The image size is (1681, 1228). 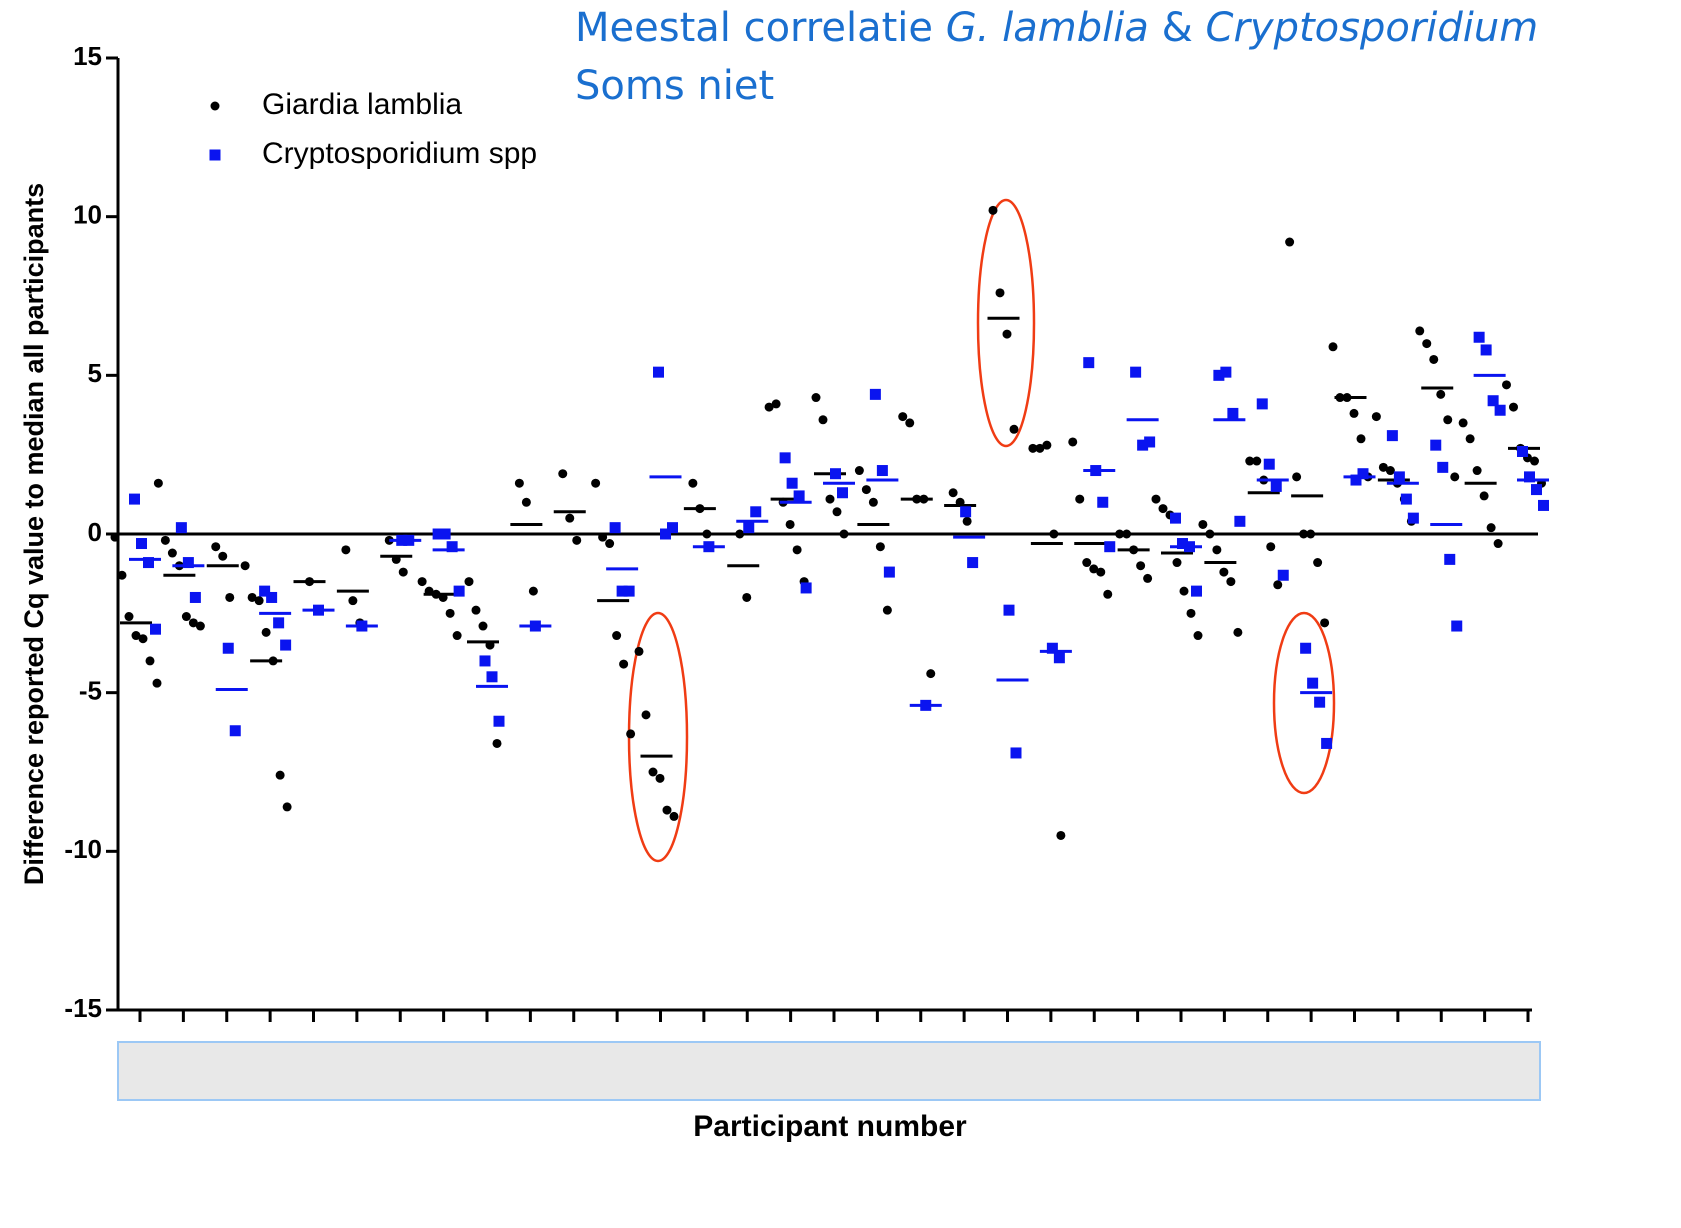 What do you see at coordinates (215, 106) in the screenshot?
I see `legend-marker` at bounding box center [215, 106].